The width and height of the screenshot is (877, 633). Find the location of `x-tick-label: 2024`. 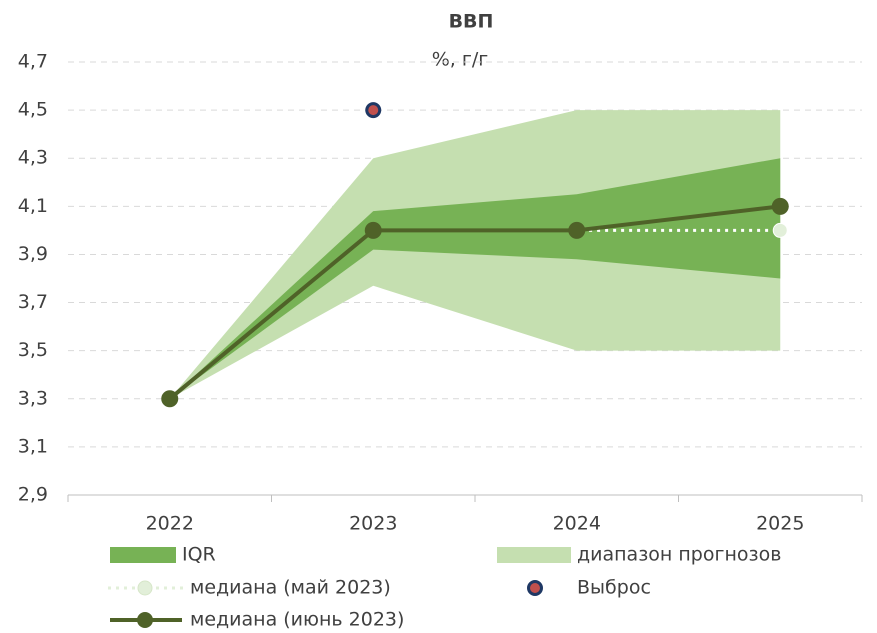

x-tick-label: 2024 is located at coordinates (577, 524).